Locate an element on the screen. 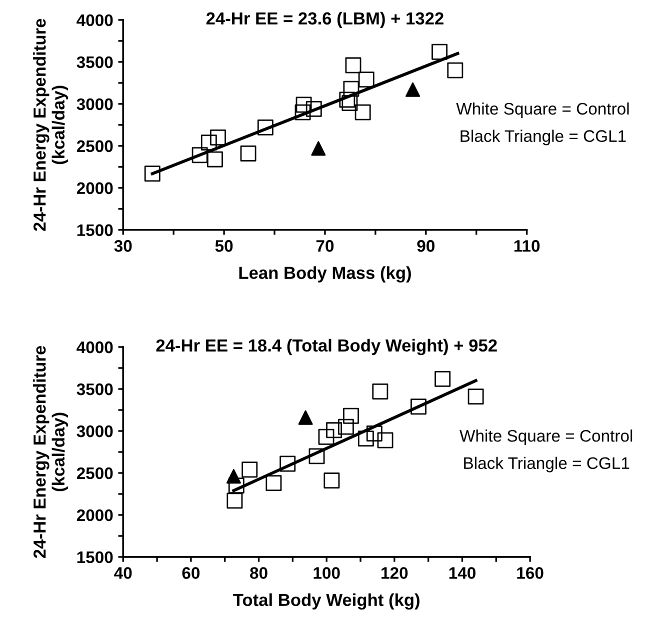 The width and height of the screenshot is (648, 623). x-tick-label: 50 is located at coordinates (224, 246).